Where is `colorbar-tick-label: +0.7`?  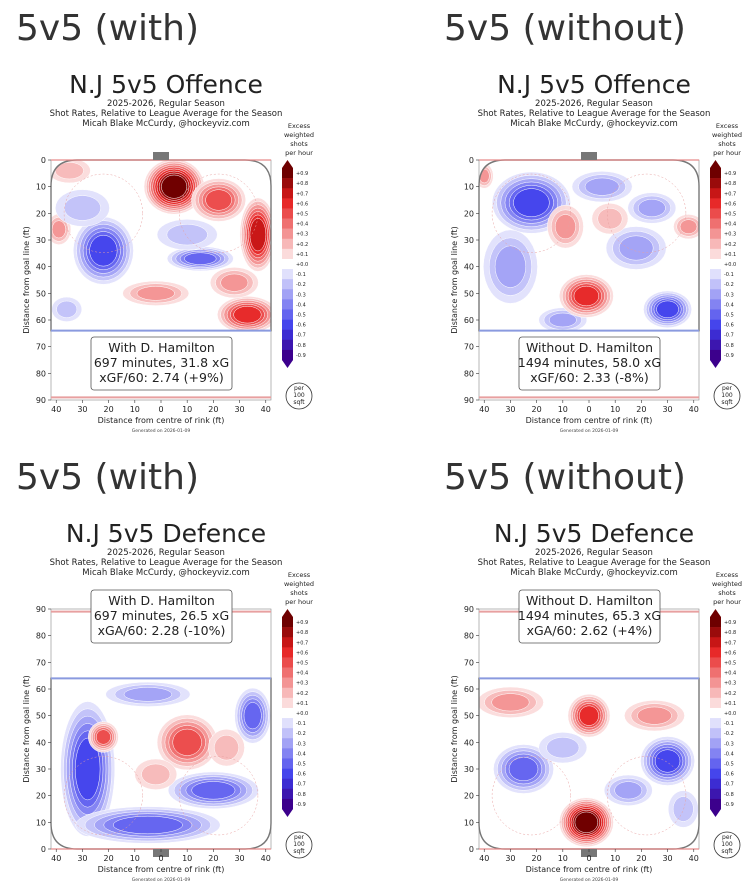 colorbar-tick-label: +0.7 is located at coordinates (730, 194).